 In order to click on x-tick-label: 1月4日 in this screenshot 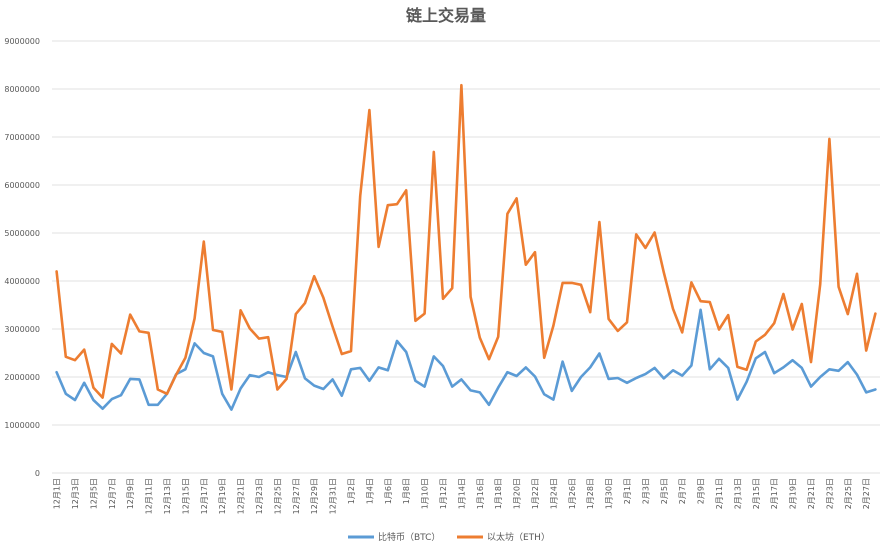, I will do `click(369, 491)`.